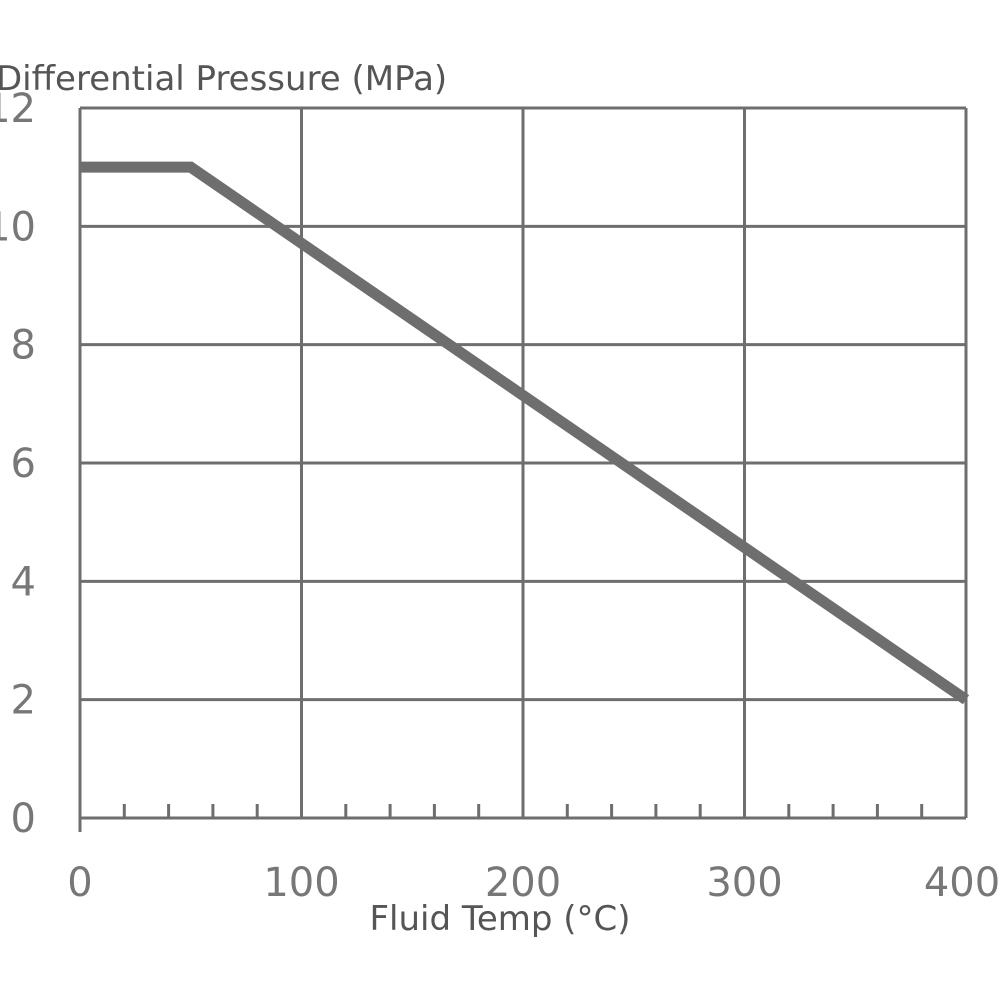 The width and height of the screenshot is (1000, 1000). I want to click on x-tick-label-400: 400, so click(962, 883).